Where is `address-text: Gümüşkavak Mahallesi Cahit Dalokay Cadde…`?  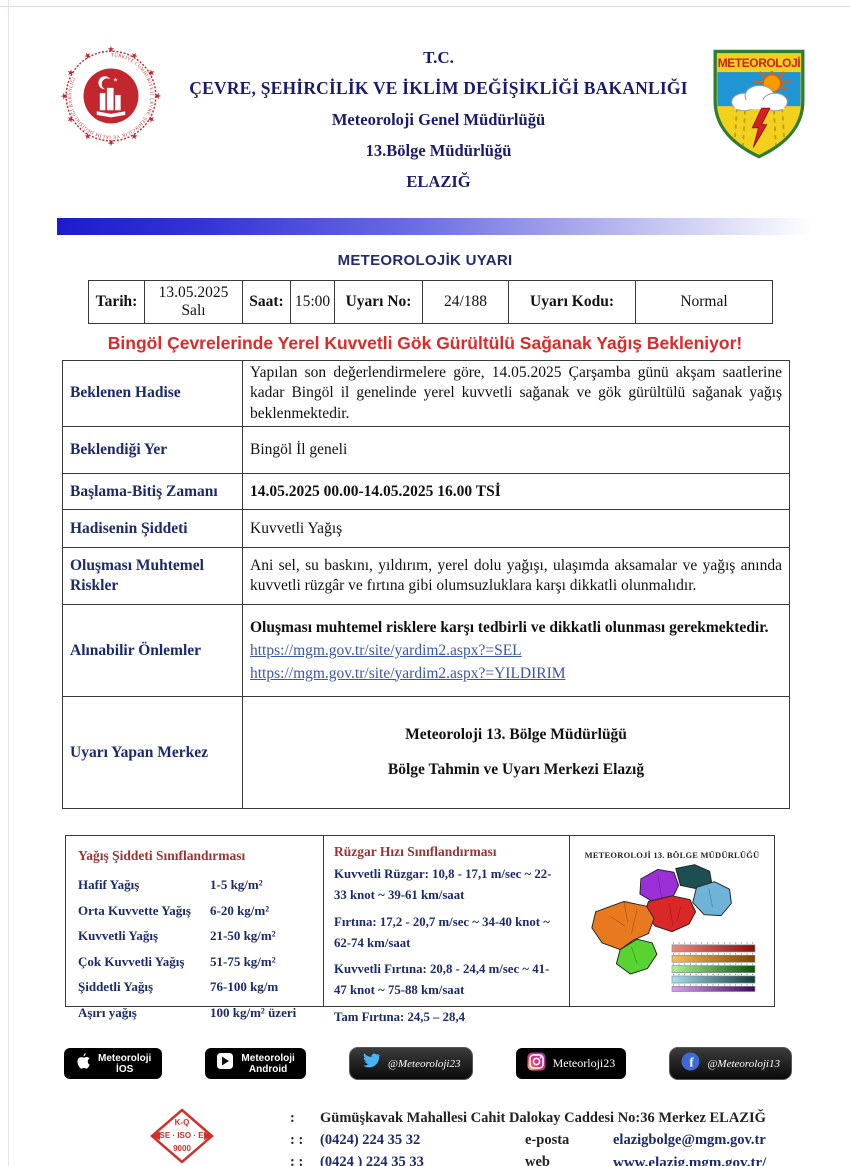 address-text: Gümüşkavak Mahallesi Cahit Dalokay Cadde… is located at coordinates (543, 1118).